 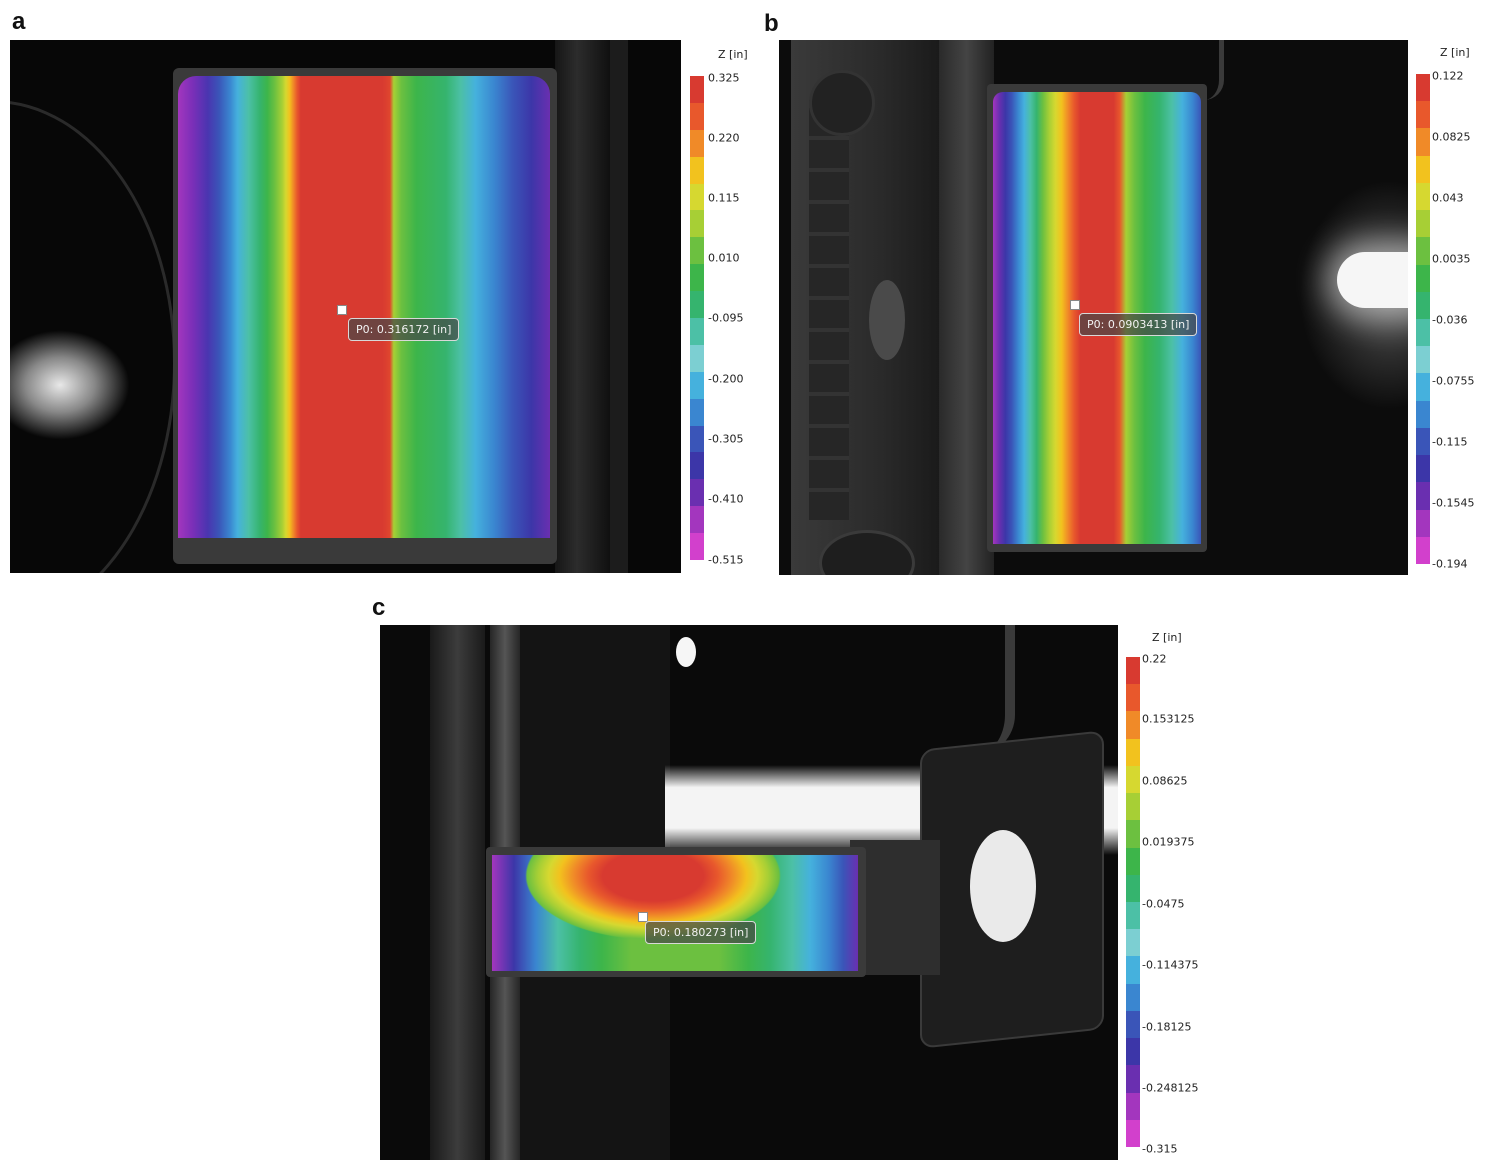 What do you see at coordinates (1448, 198) in the screenshot?
I see `colorbar-tick: 0.043` at bounding box center [1448, 198].